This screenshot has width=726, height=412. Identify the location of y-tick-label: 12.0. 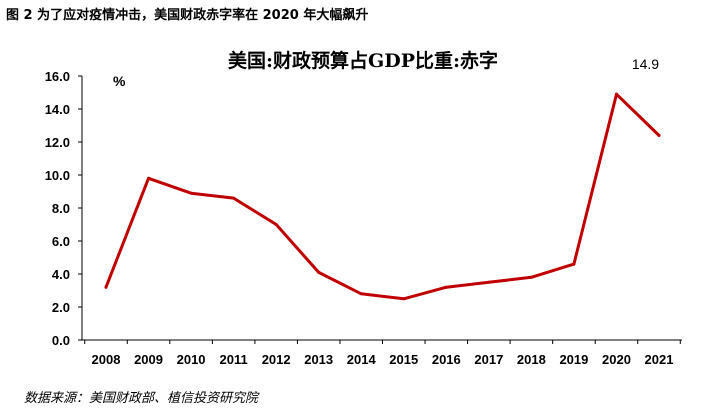
(57, 142).